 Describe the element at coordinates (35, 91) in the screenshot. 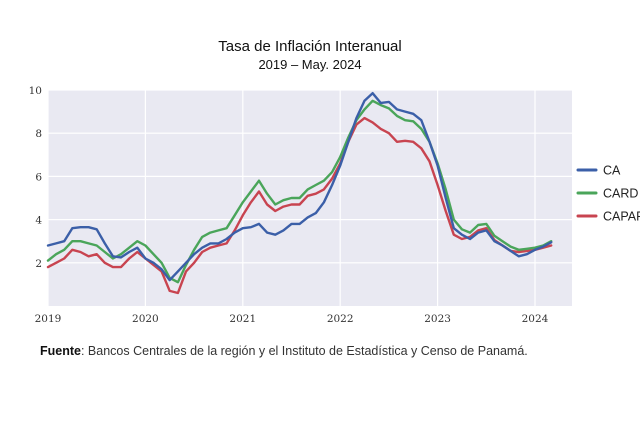

I see `y-tick-label: 10` at that location.